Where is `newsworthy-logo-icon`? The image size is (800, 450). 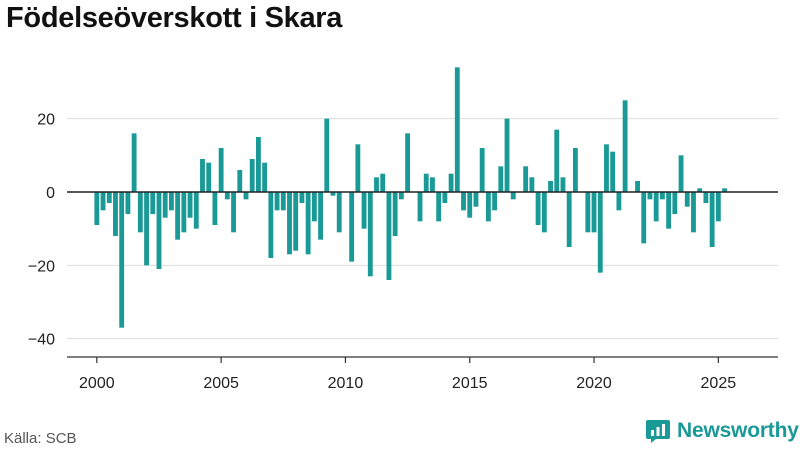
newsworthy-logo-icon is located at coordinates (658, 431).